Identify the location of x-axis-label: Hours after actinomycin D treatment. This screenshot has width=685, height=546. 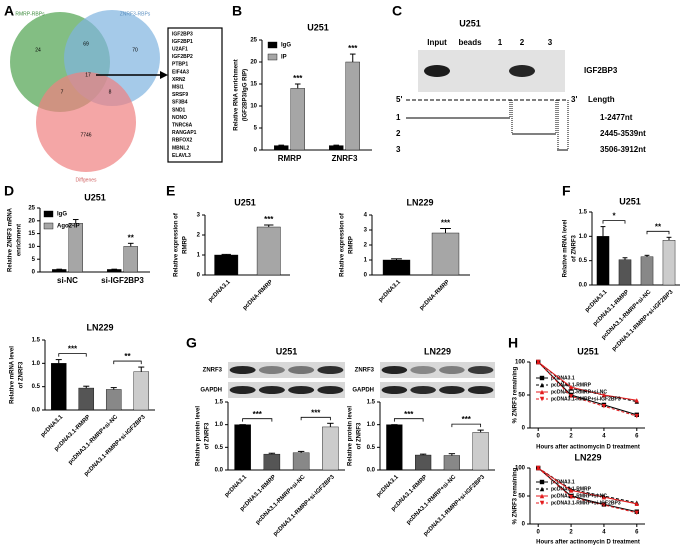
(588, 543).